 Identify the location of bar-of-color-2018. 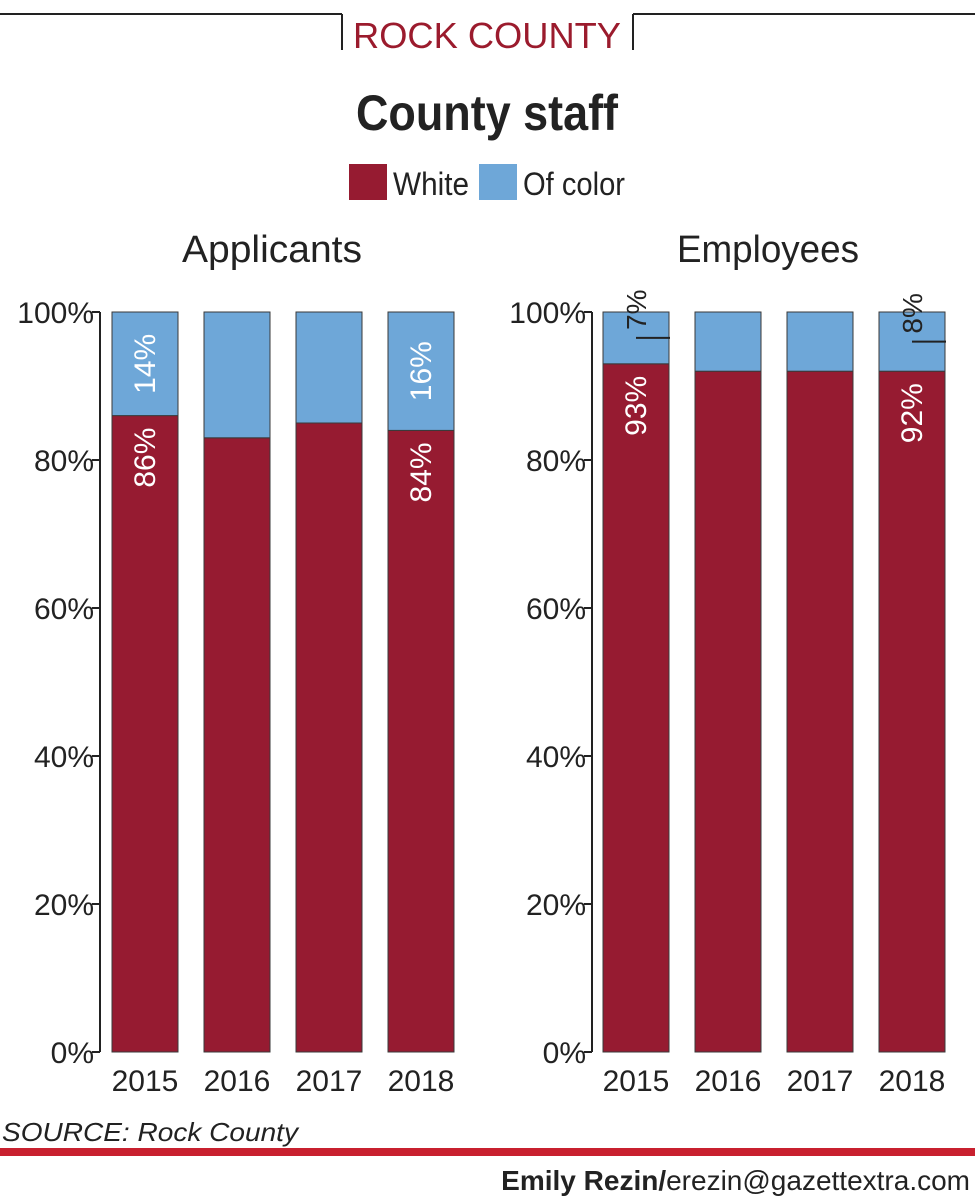
(421, 371).